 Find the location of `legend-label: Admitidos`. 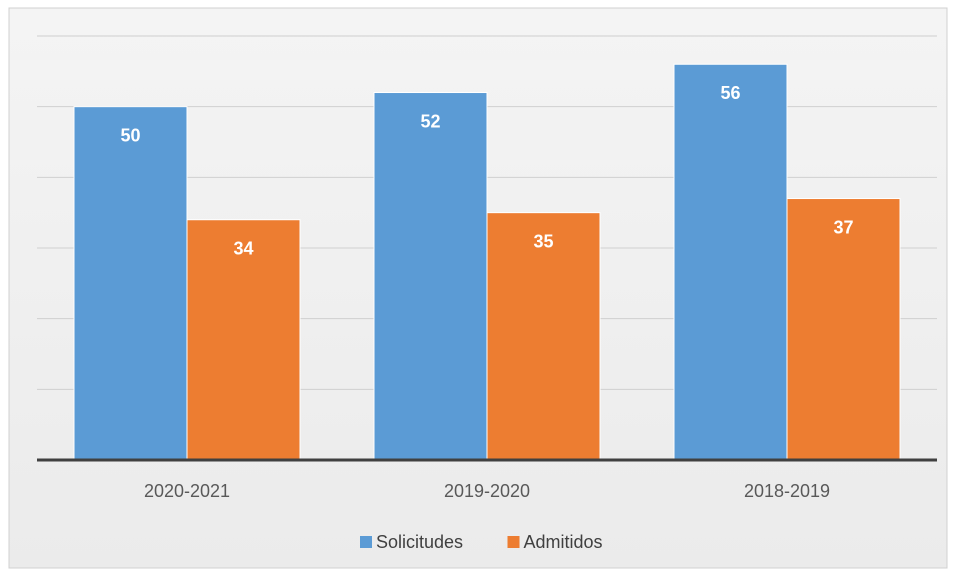

legend-label: Admitidos is located at coordinates (563, 542).